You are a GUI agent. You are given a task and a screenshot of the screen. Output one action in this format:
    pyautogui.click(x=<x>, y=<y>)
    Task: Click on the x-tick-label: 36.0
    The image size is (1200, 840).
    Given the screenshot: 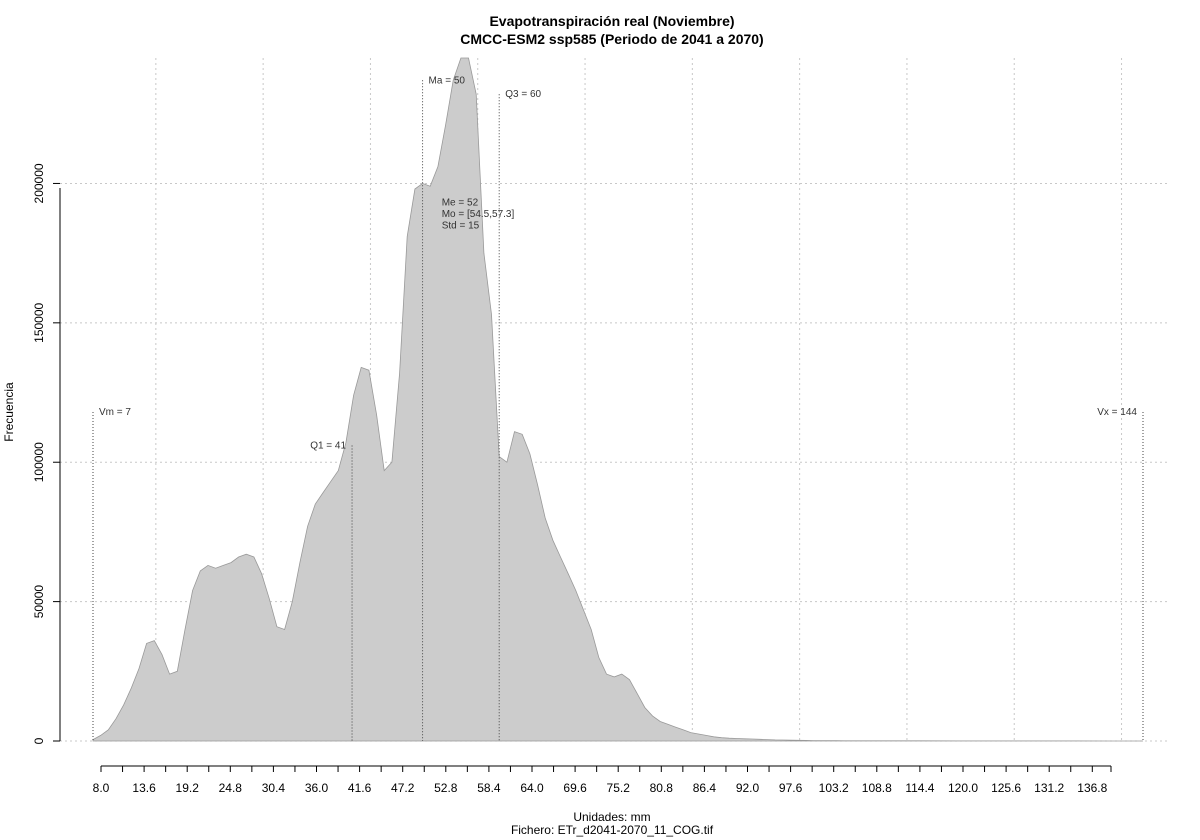 What is the action you would take?
    pyautogui.click(x=317, y=788)
    